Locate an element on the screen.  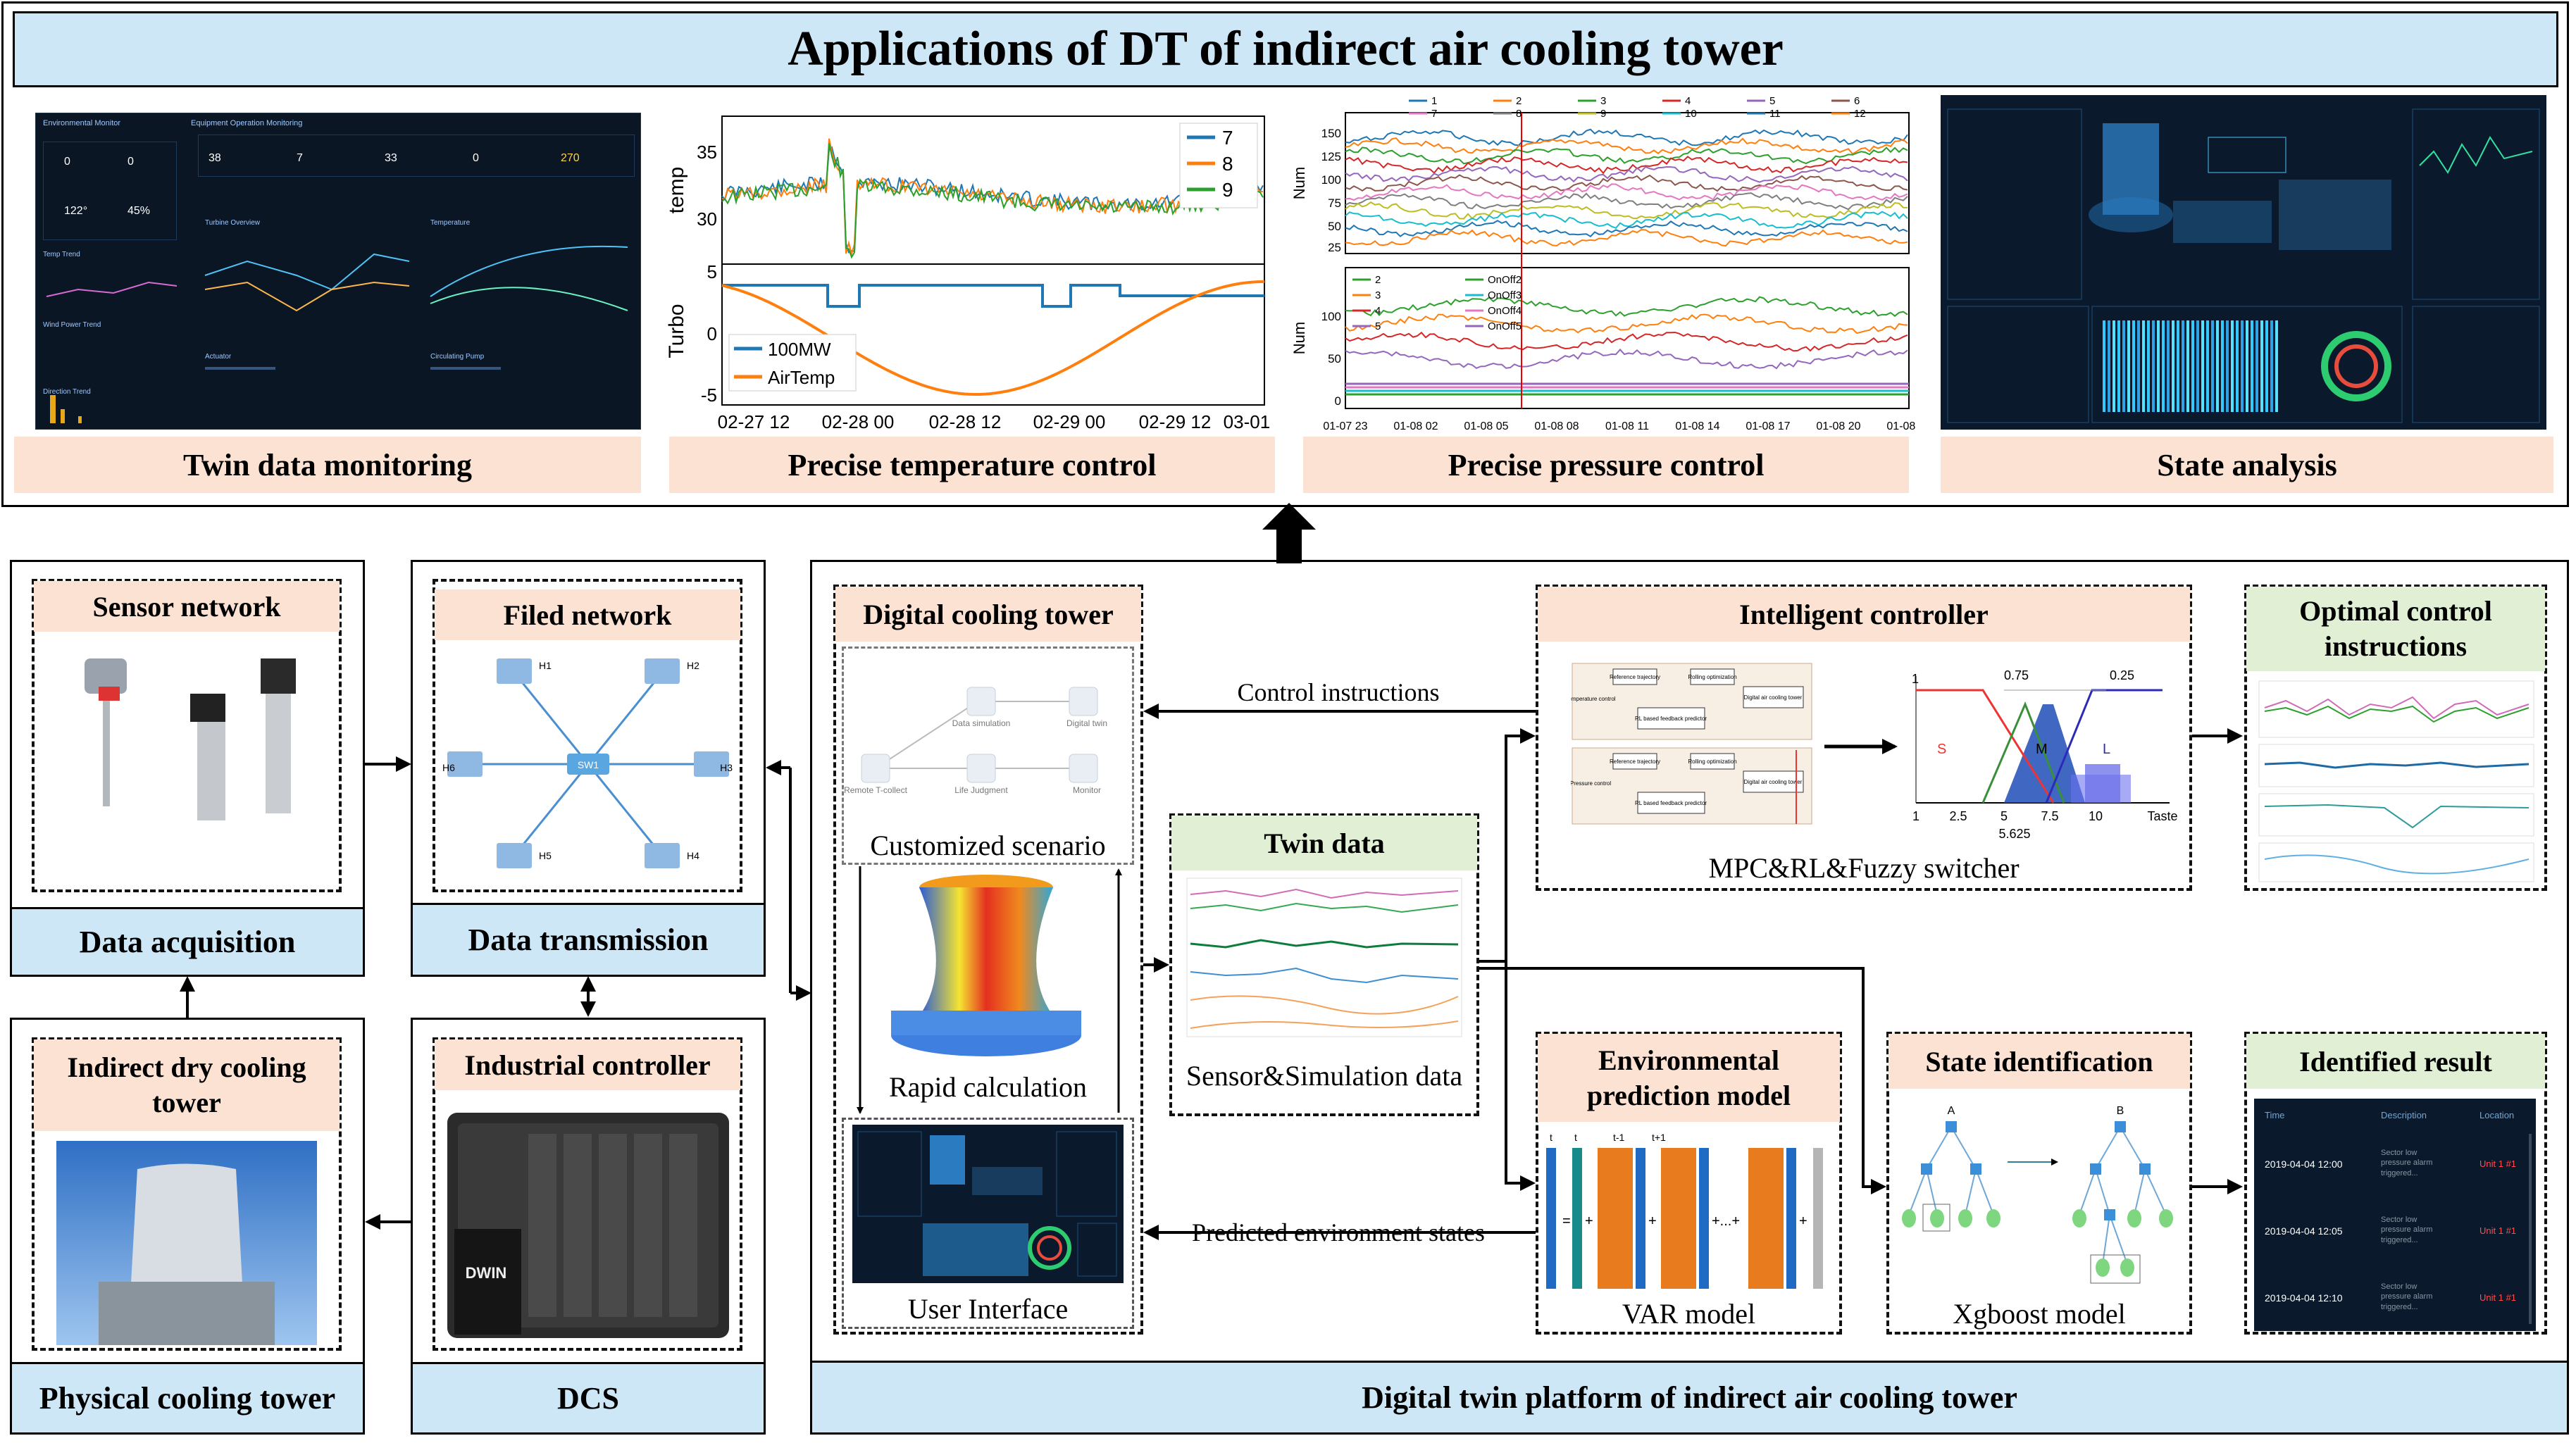
kpi-4: 0 is located at coordinates (476, 158).